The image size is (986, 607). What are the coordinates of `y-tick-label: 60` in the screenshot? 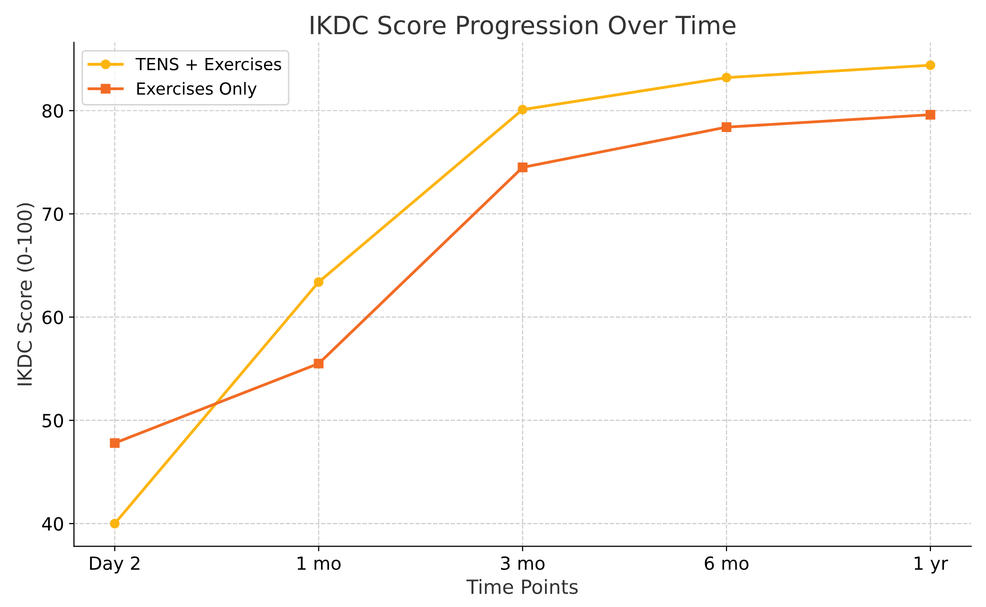 It's located at (53, 317).